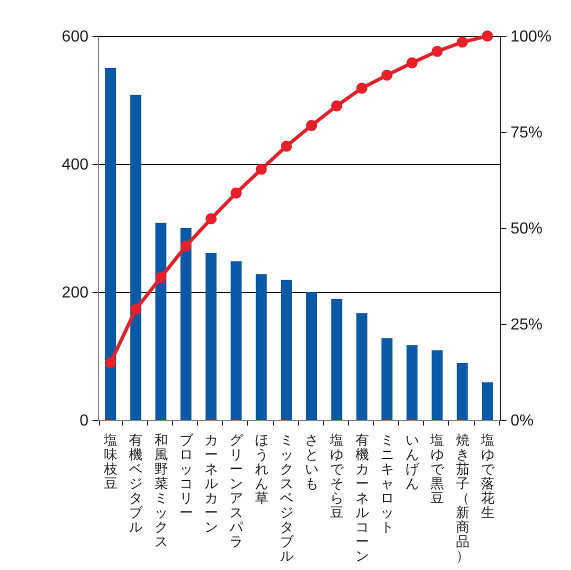  Describe the element at coordinates (287, 498) in the screenshot. I see `category-label: ミックスベジタブル` at that location.